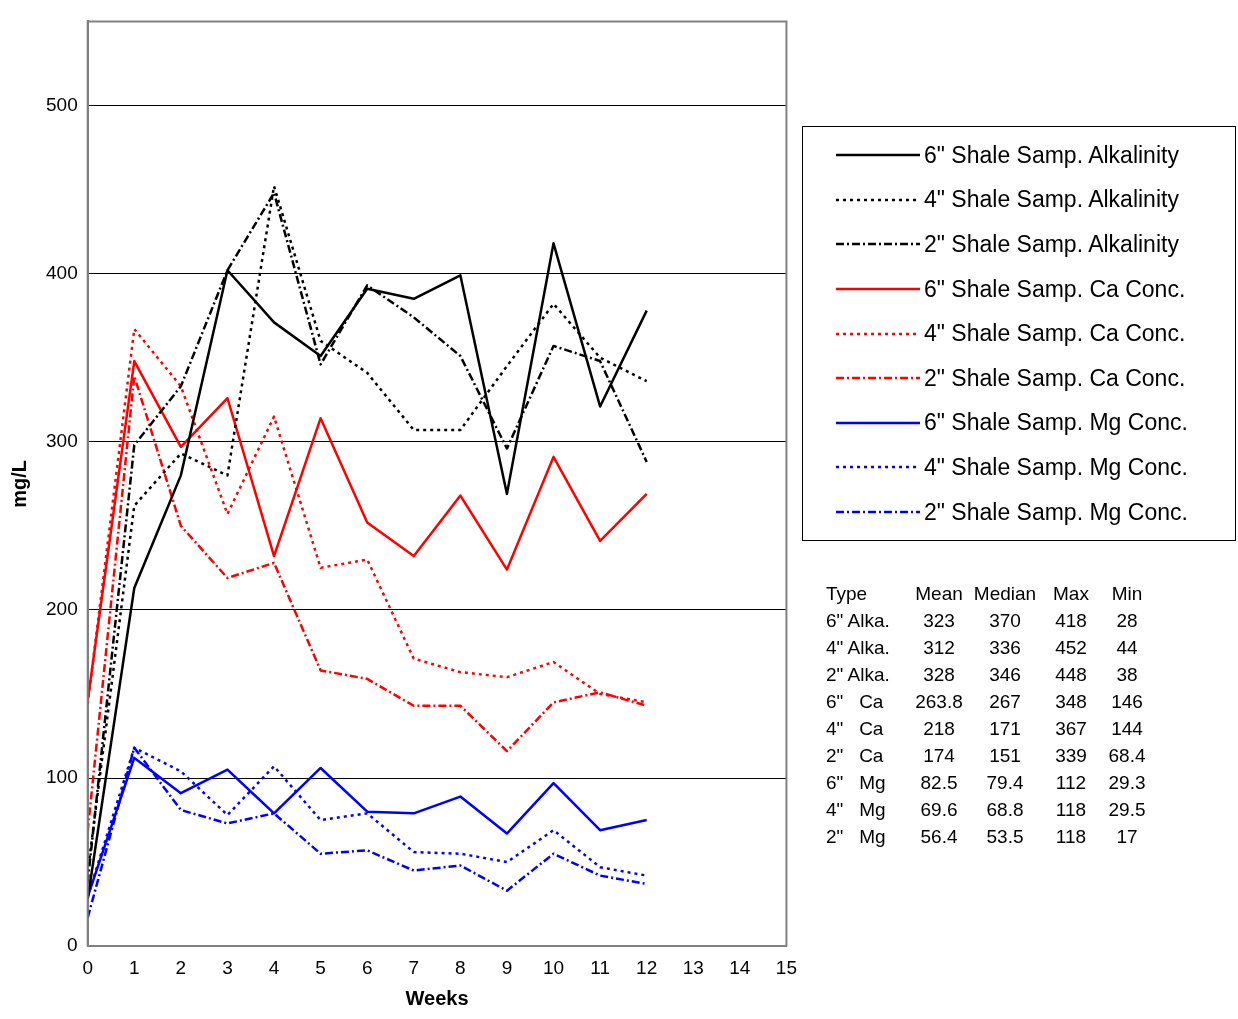 The height and width of the screenshot is (1019, 1238). What do you see at coordinates (134, 967) in the screenshot?
I see `x-tick-label: 1` at bounding box center [134, 967].